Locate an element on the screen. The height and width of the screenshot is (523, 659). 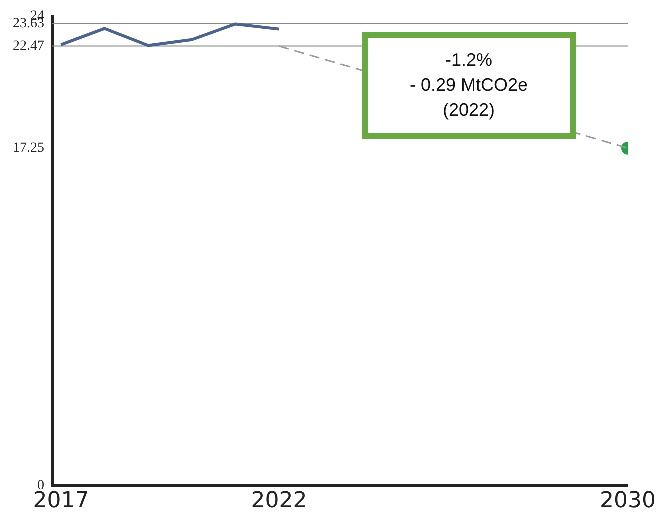
x-tick-label: 2022 is located at coordinates (279, 501).